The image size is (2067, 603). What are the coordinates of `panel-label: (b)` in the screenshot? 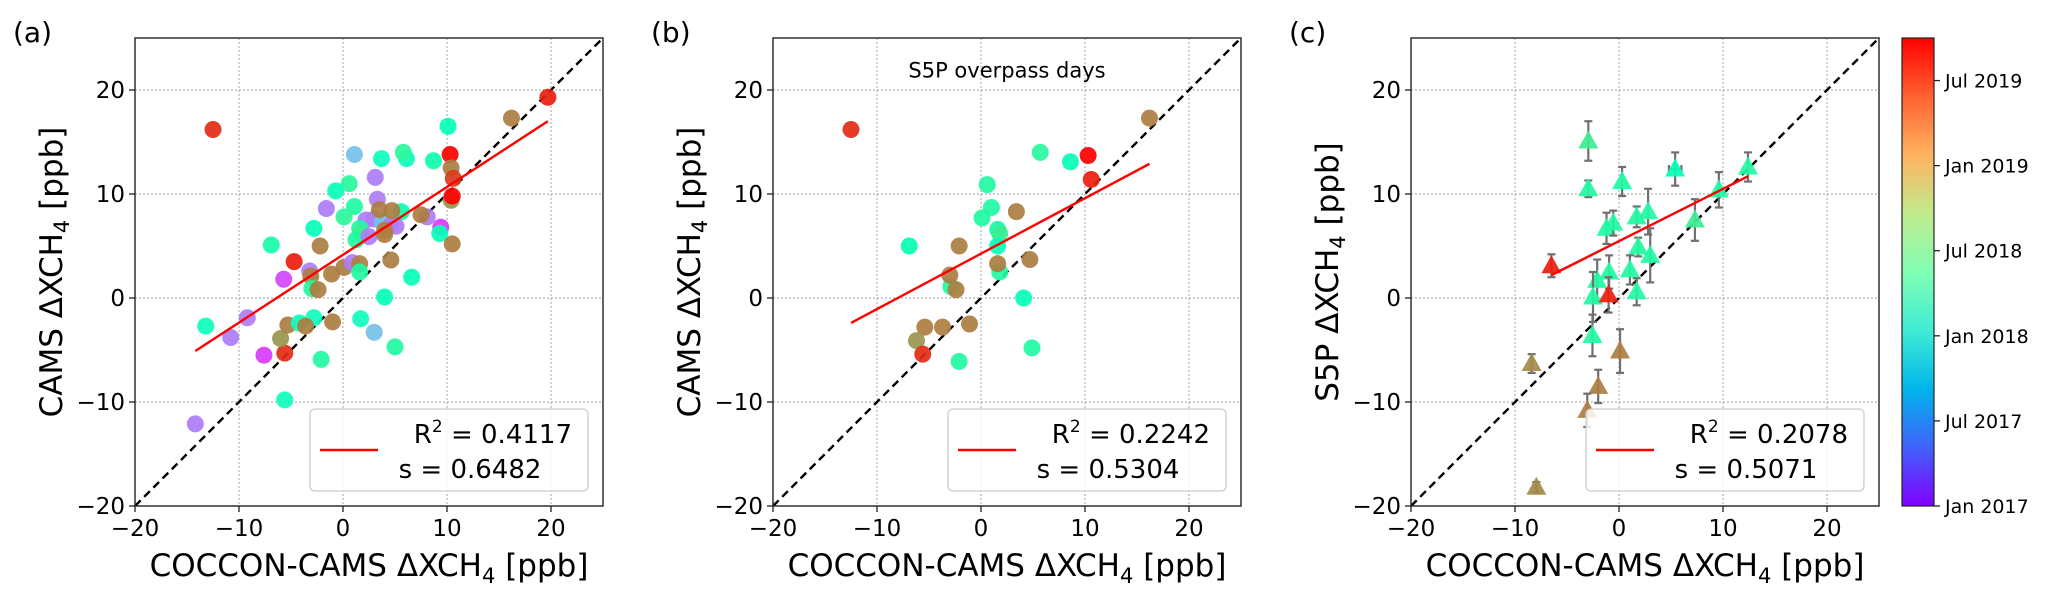 It's located at (671, 32).